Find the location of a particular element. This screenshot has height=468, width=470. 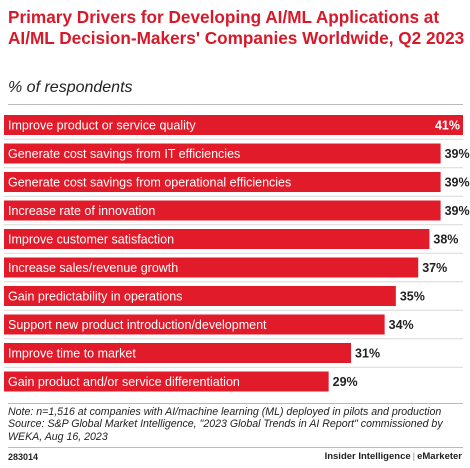

chart-subtitle: % of respondents is located at coordinates (70, 87).